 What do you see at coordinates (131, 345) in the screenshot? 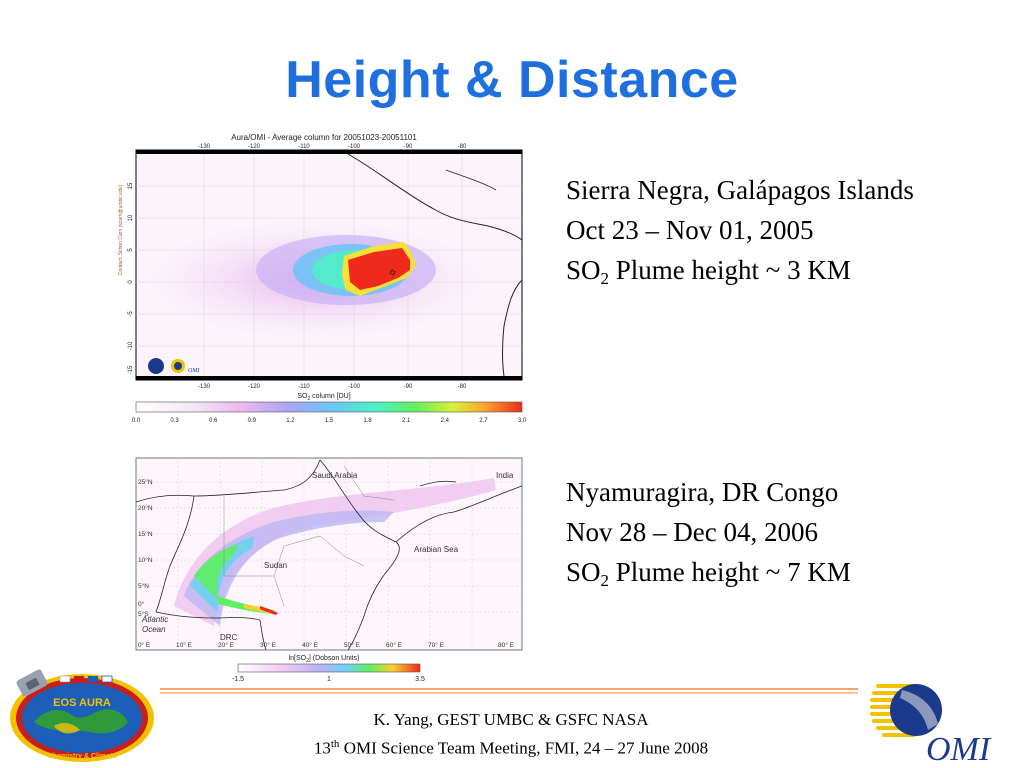
I see `map1-lat-tick: -10` at bounding box center [131, 345].